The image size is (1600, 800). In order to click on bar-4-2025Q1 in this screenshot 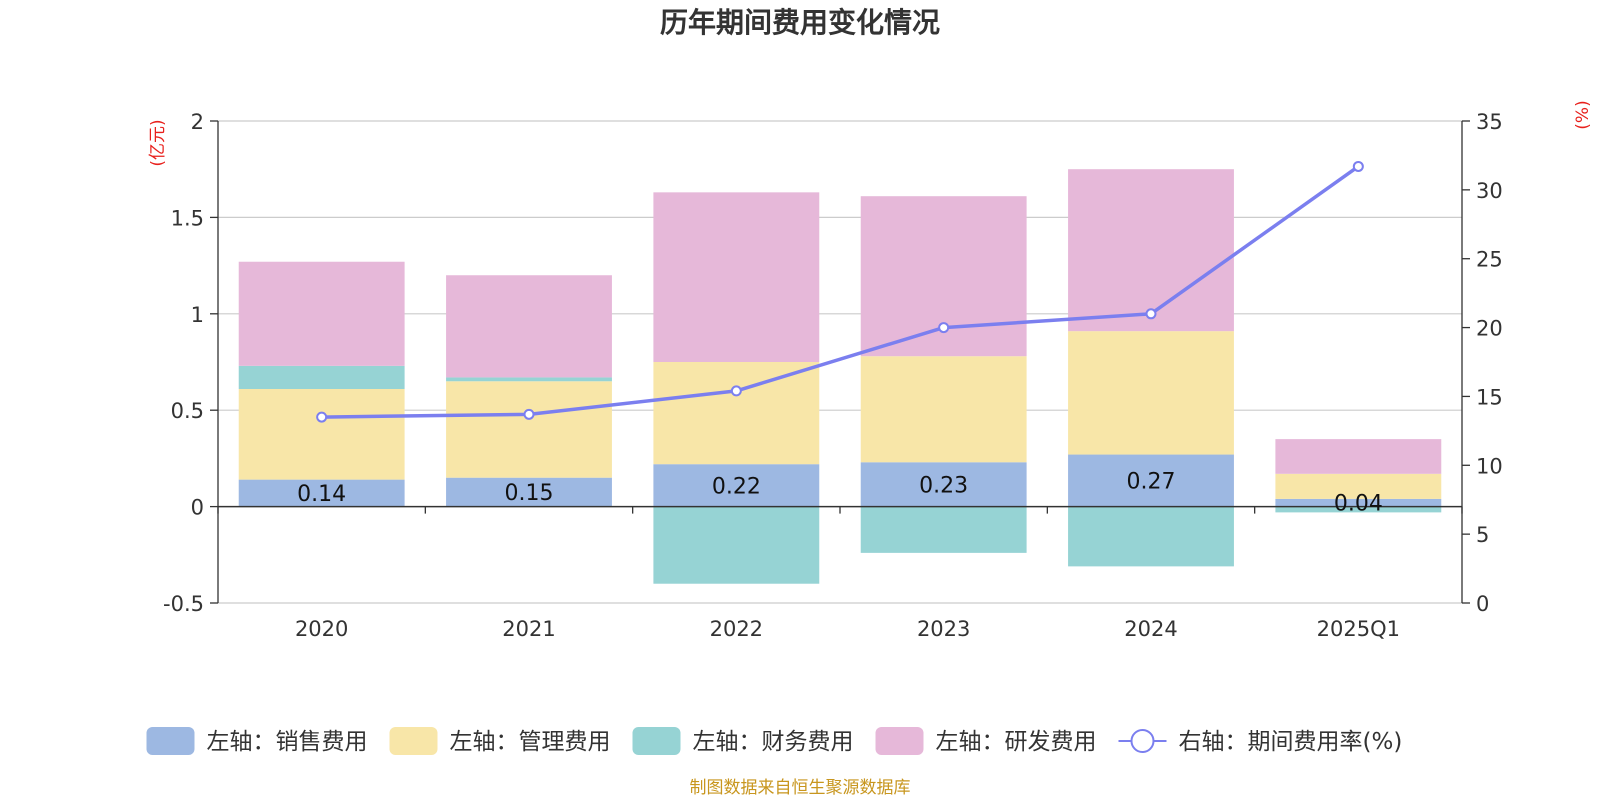, I will do `click(1358, 456)`.